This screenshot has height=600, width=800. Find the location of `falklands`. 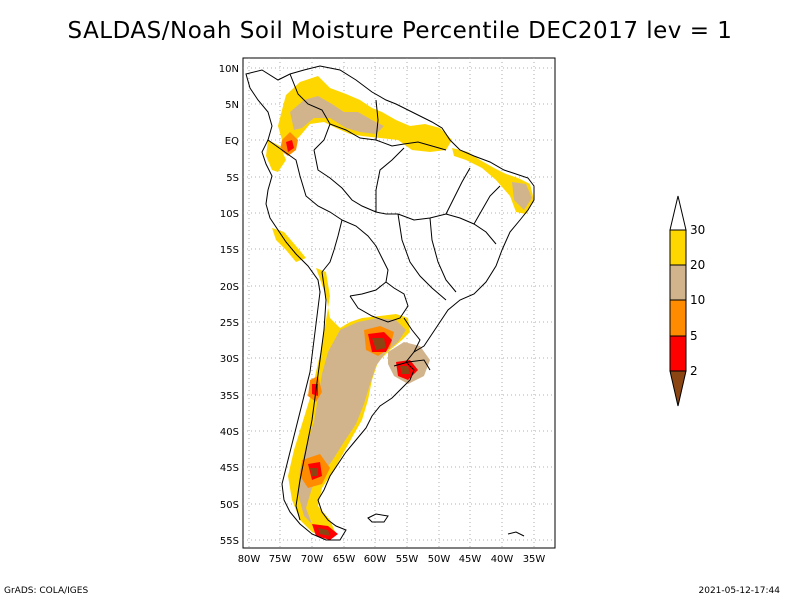

falklands is located at coordinates (378, 518).